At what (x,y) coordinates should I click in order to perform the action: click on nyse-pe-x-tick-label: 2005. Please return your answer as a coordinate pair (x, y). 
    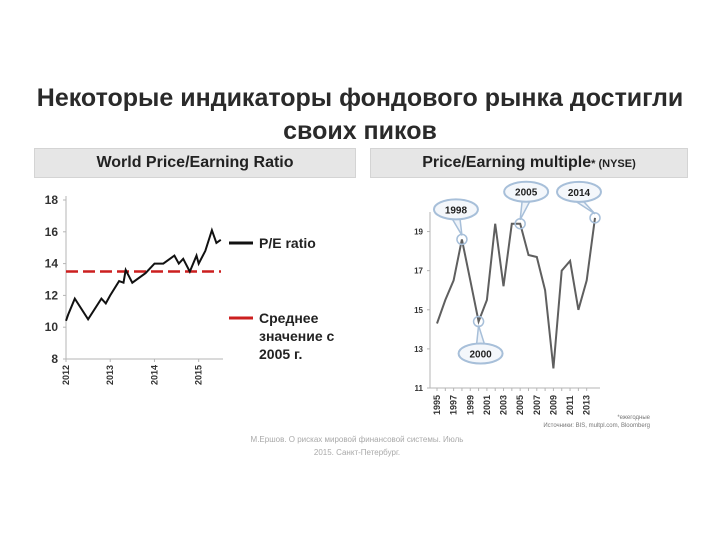
    Looking at the image, I should click on (520, 405).